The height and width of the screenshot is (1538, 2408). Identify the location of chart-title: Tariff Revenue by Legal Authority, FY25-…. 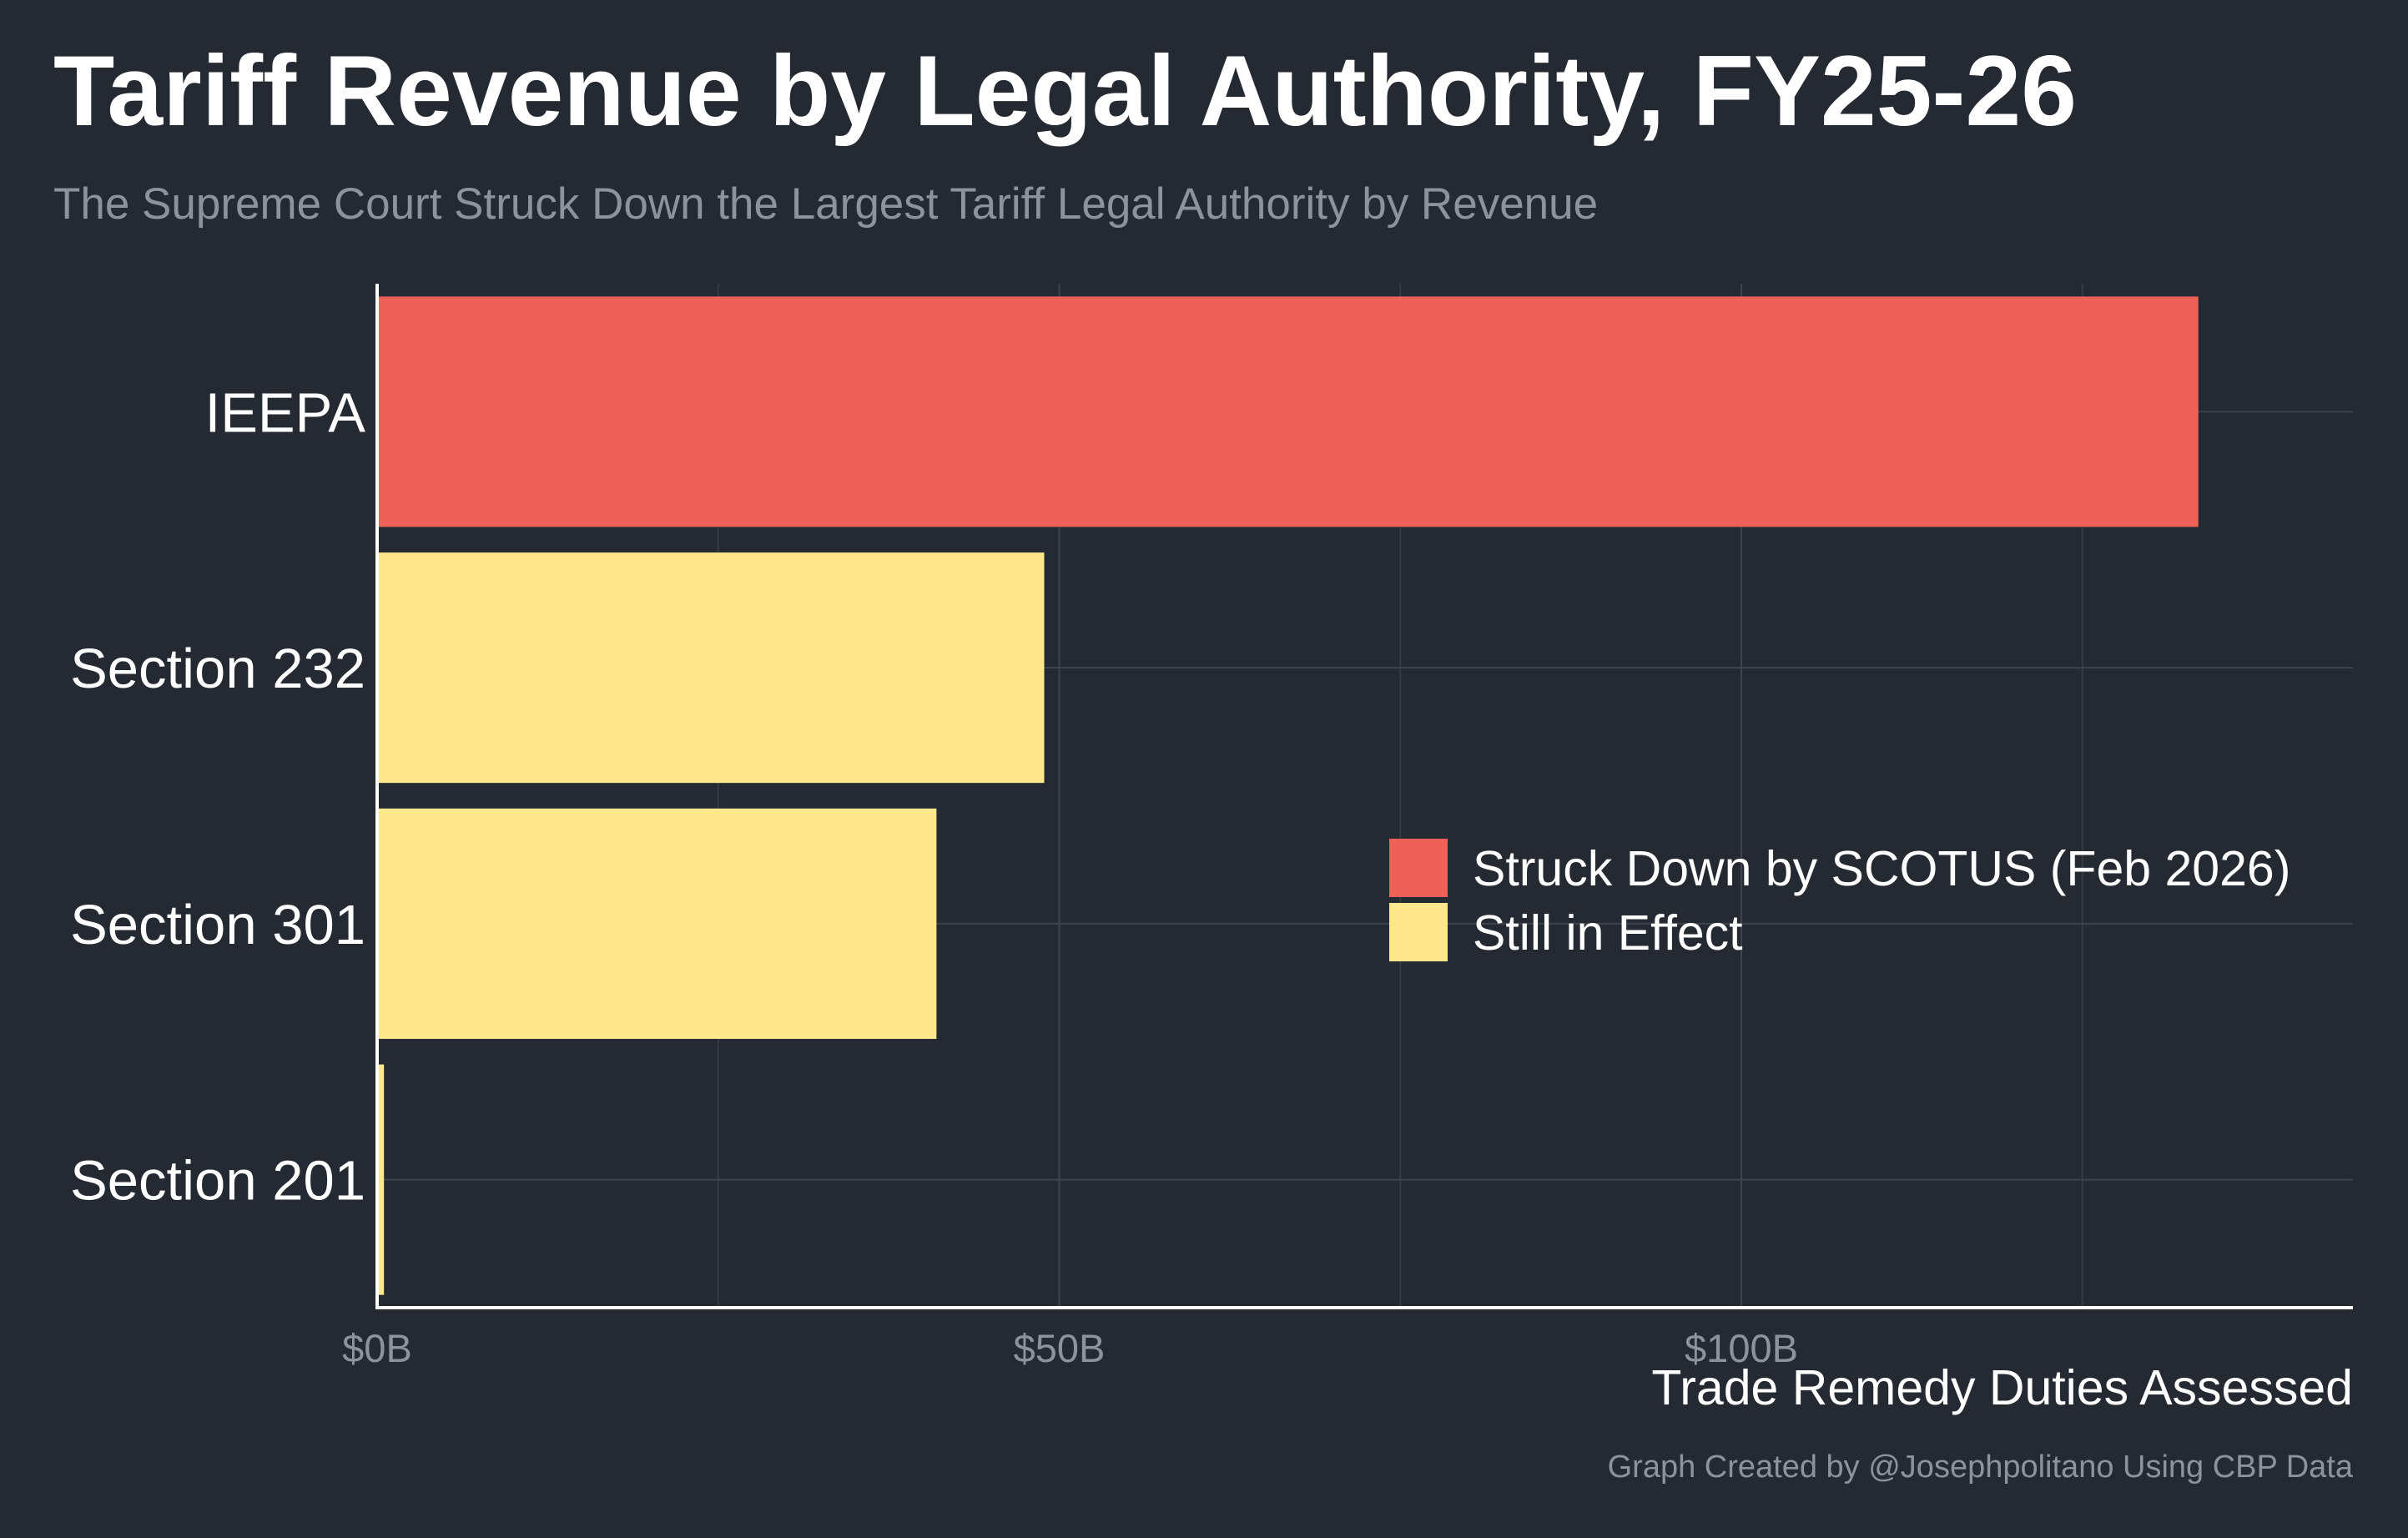
(1065, 91).